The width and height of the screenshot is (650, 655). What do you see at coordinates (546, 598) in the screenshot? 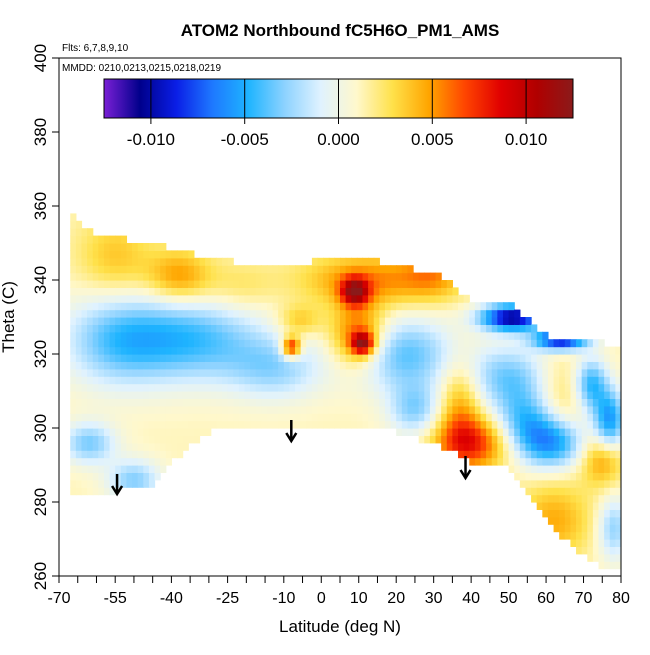
I see `x-tick-label: 60` at bounding box center [546, 598].